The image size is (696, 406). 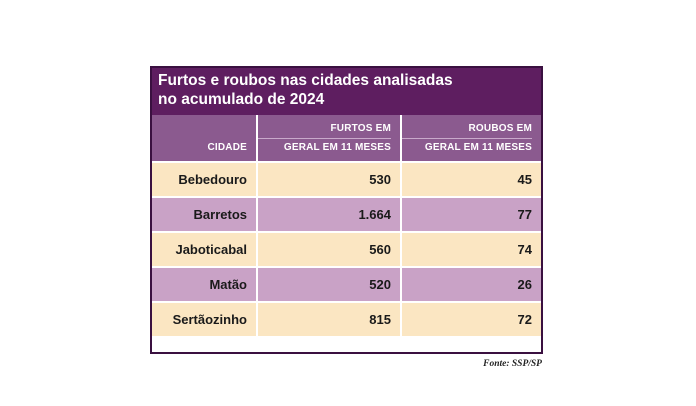 I want to click on city-cell: Jaboticabal, so click(x=204, y=248).